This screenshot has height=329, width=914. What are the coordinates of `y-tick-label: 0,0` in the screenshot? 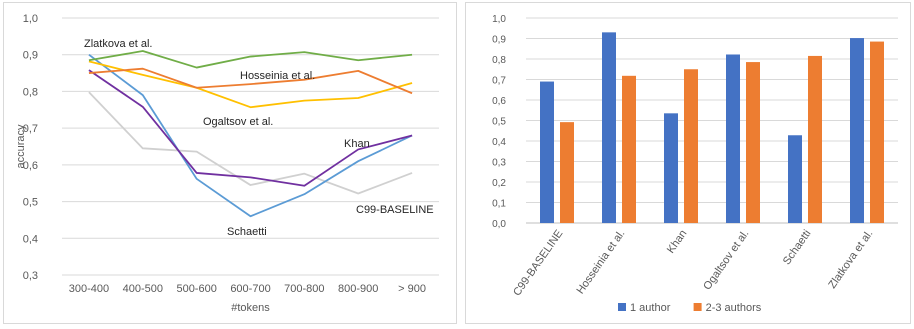 It's located at (499, 224).